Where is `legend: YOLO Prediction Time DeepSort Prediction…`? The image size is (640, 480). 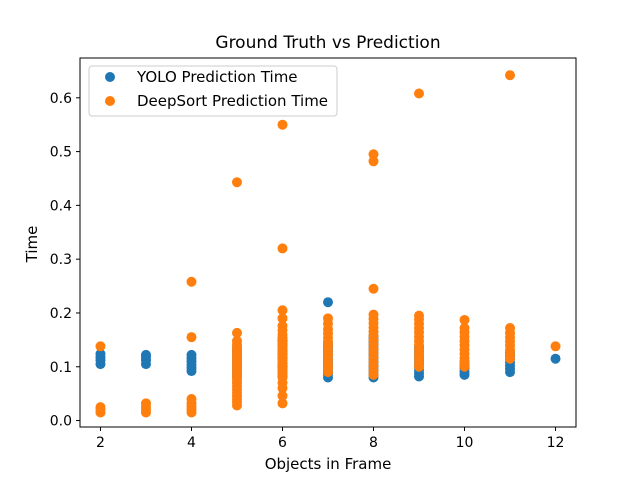 legend: YOLO Prediction Time DeepSort Prediction… is located at coordinates (213, 91).